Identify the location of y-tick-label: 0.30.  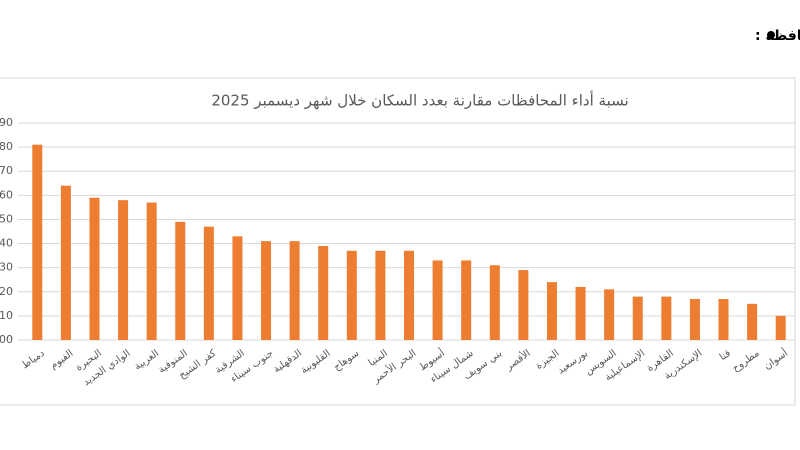
(6, 267).